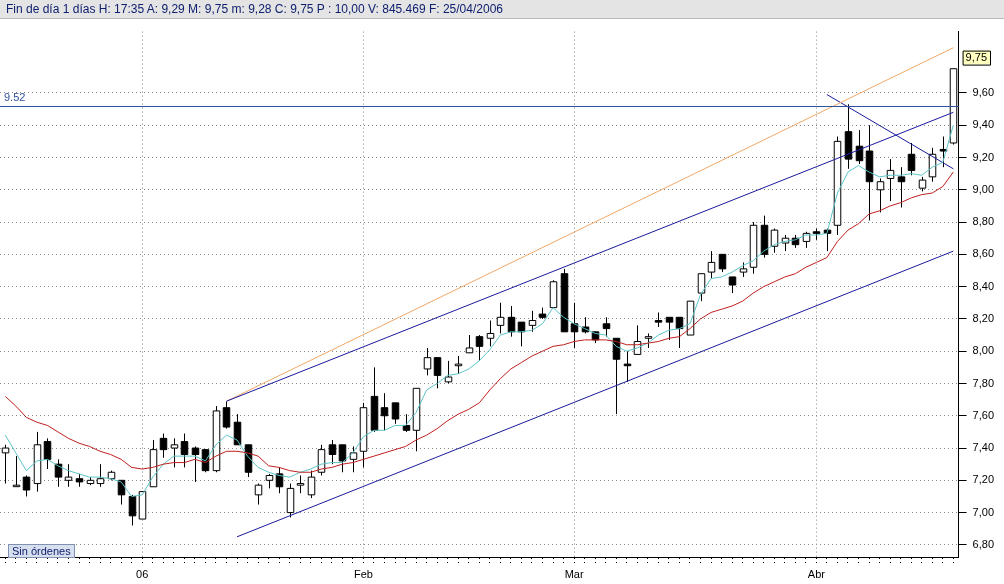 This screenshot has height=584, width=1004. What do you see at coordinates (41, 551) in the screenshot?
I see `annotation: Sin órdenes` at bounding box center [41, 551].